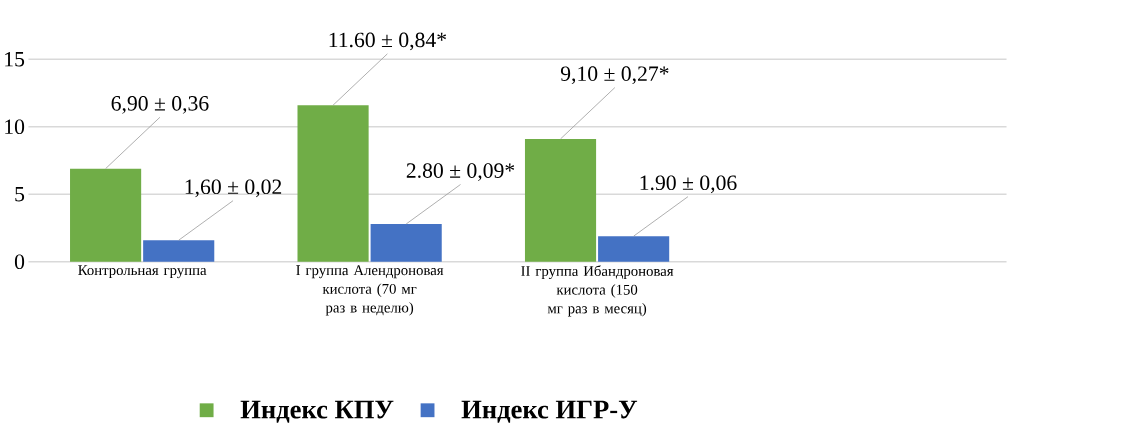 Image resolution: width=1140 pixels, height=436 pixels. I want to click on data-label: 11.60 ± 0,84*, so click(388, 41).